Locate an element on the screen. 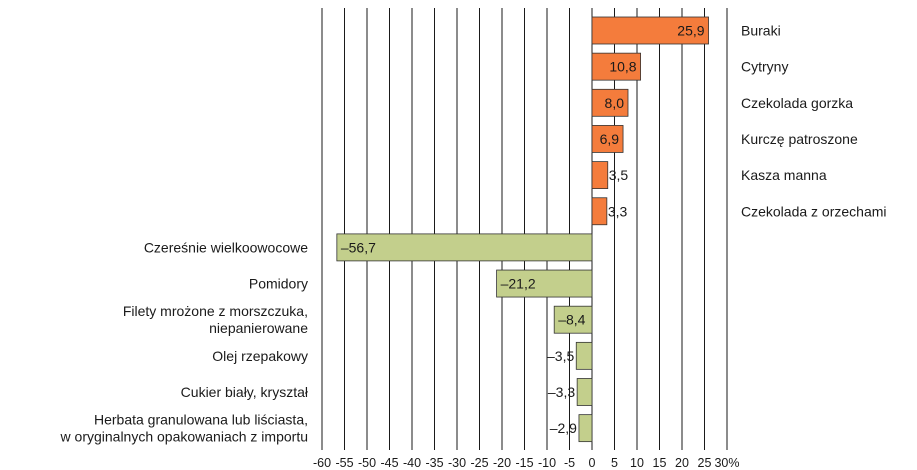  category-label: Czereśnie wielkoowocowe is located at coordinates (226, 247).